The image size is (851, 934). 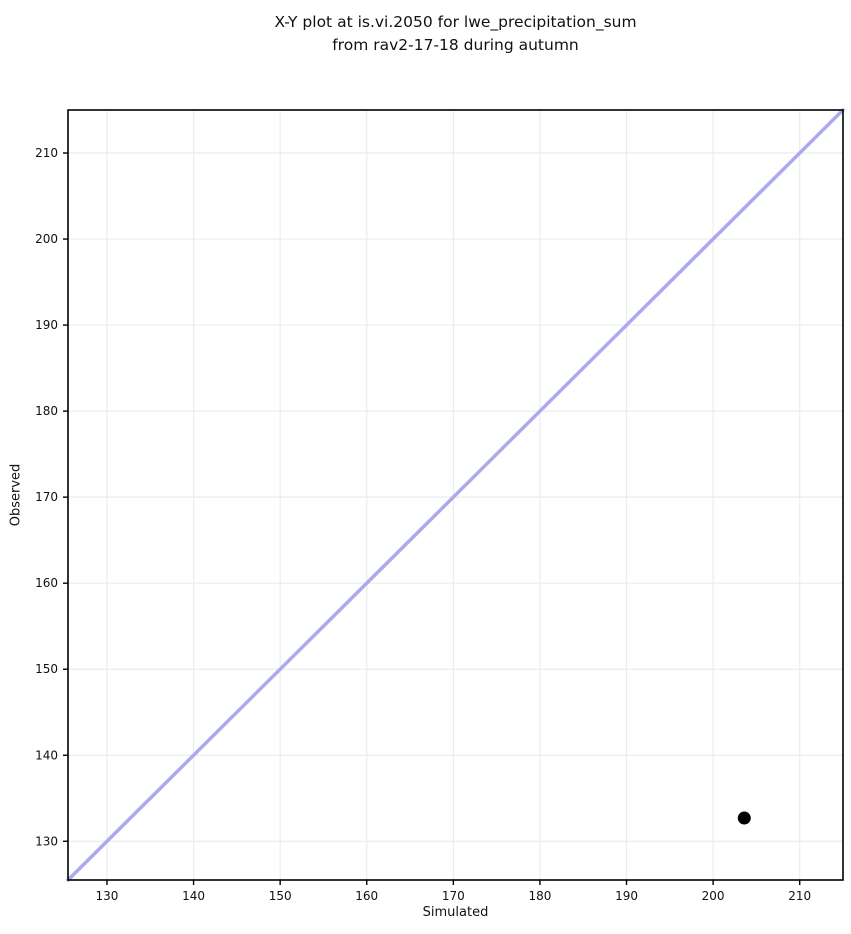 What do you see at coordinates (366, 896) in the screenshot?
I see `x-tick-label: 160` at bounding box center [366, 896].